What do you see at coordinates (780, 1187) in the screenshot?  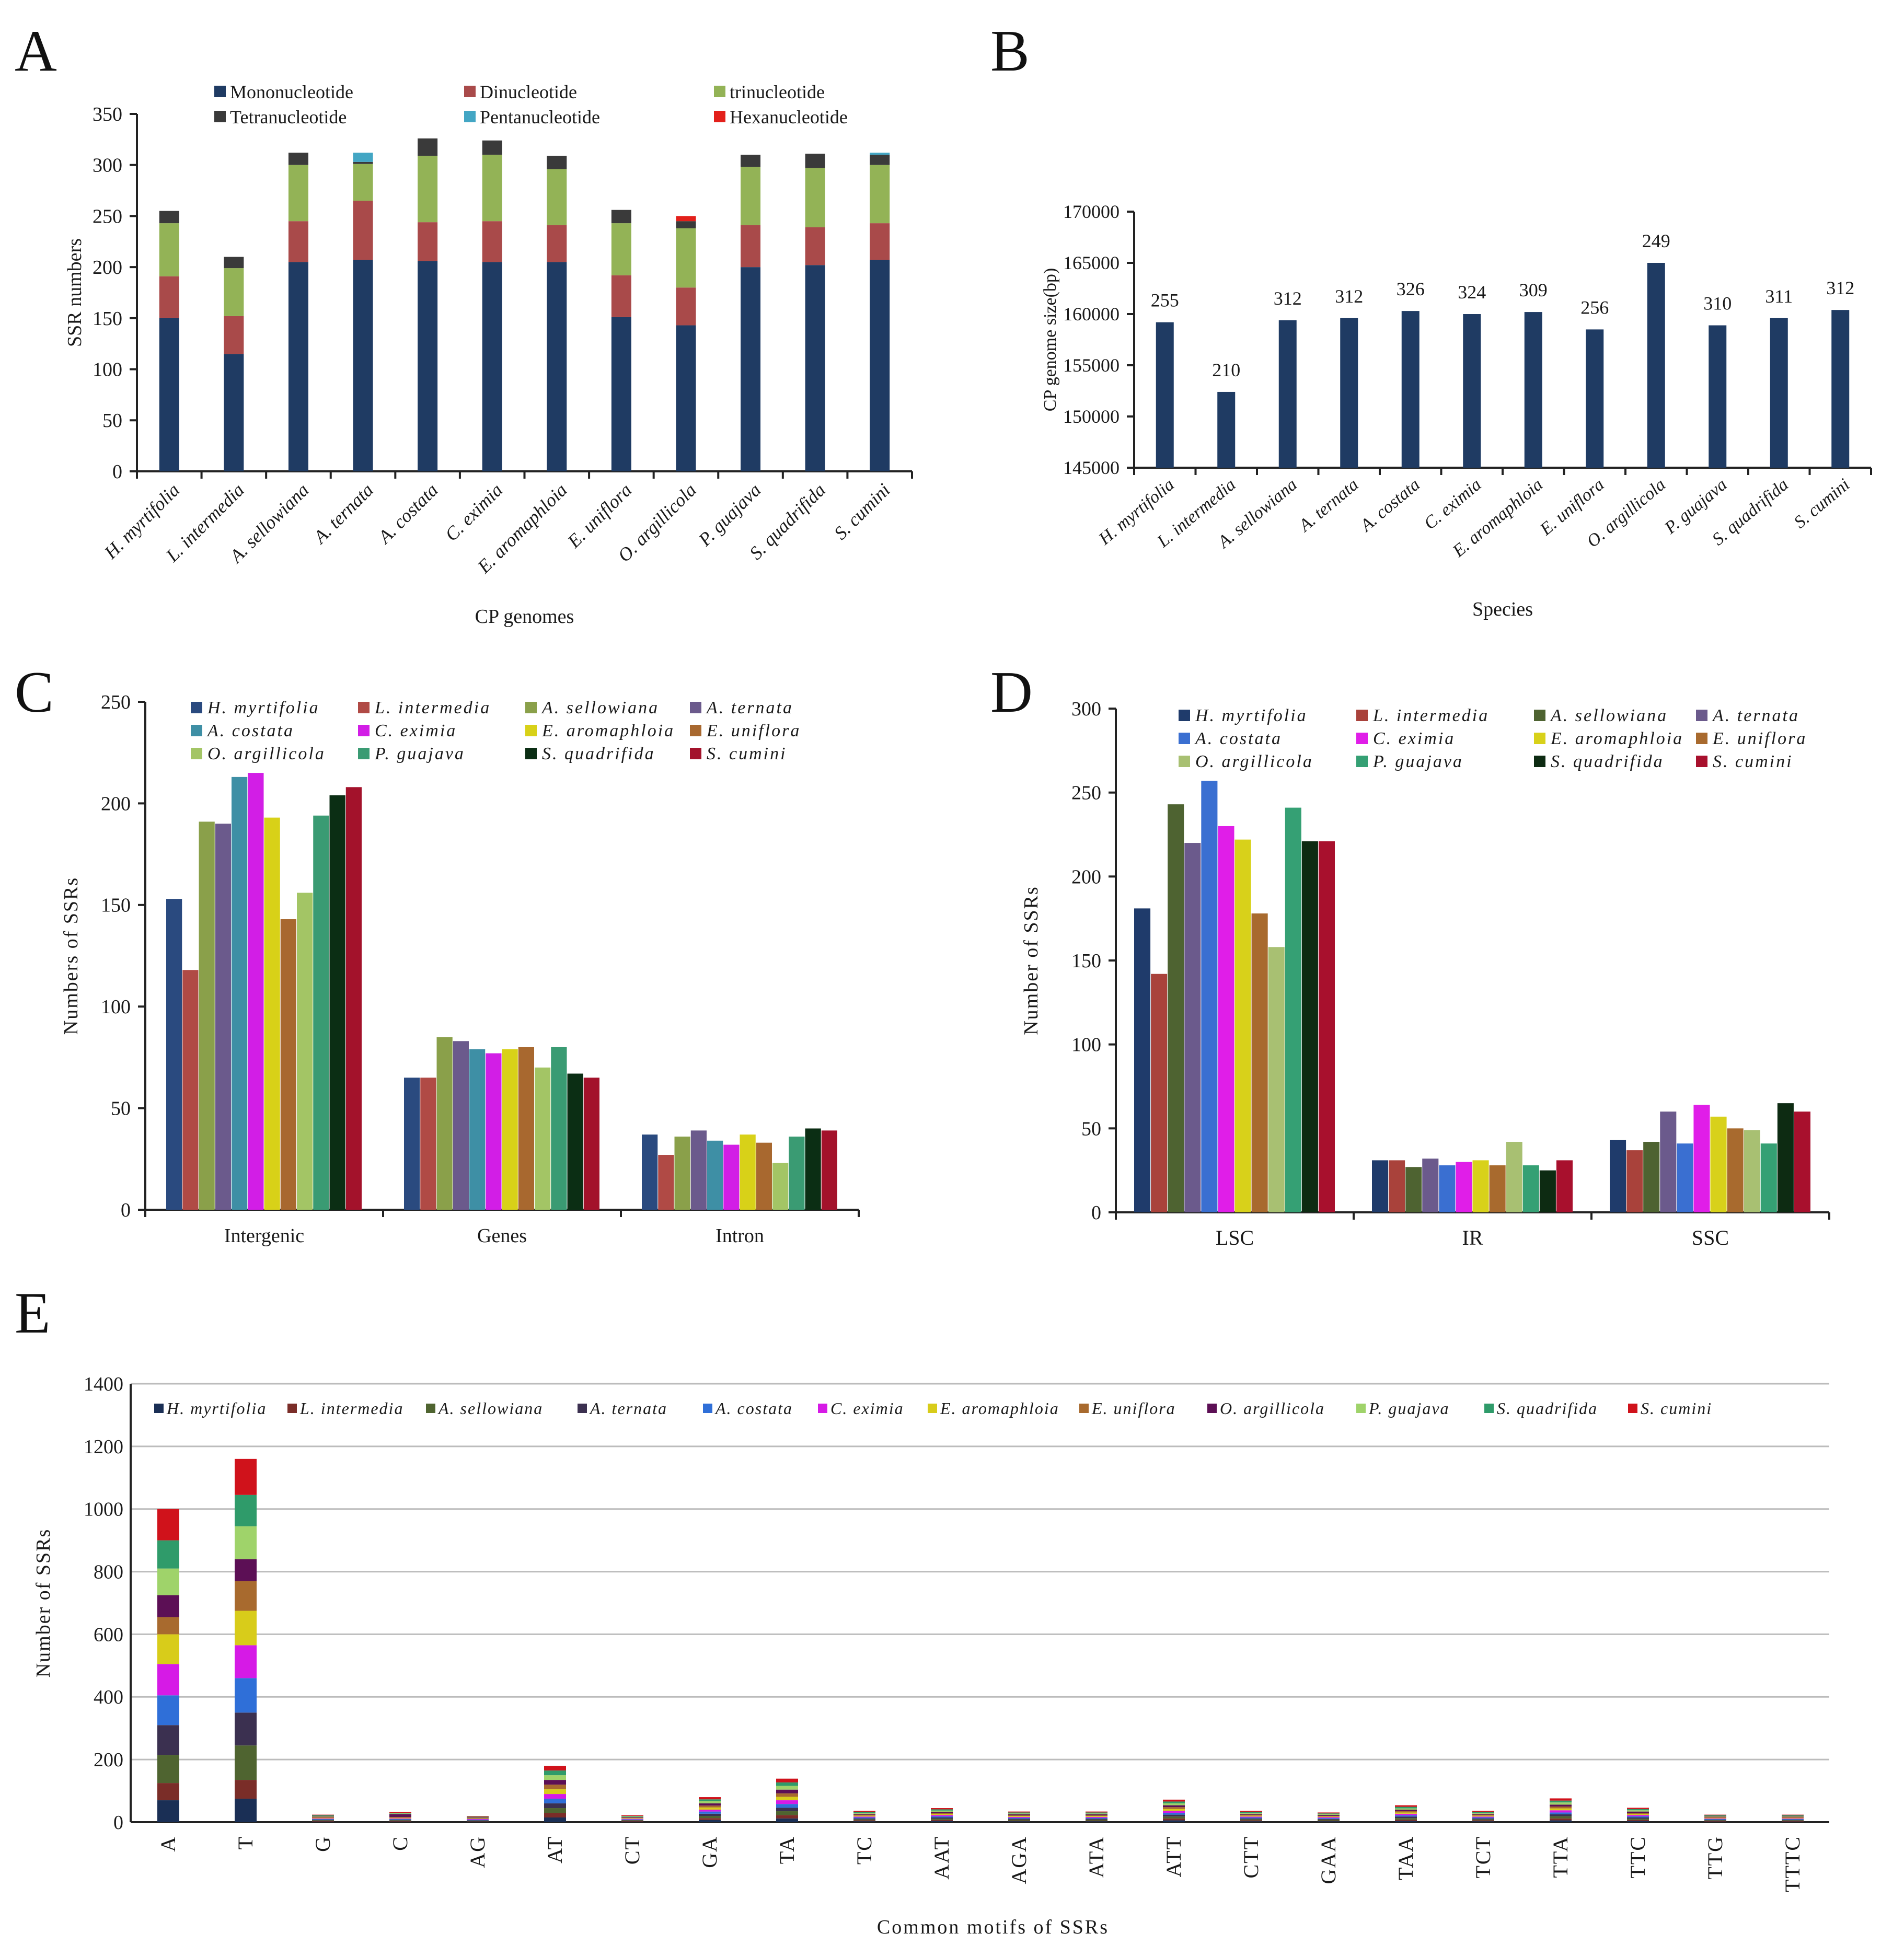 I see `c-bar-intron-o-argillicola` at bounding box center [780, 1187].